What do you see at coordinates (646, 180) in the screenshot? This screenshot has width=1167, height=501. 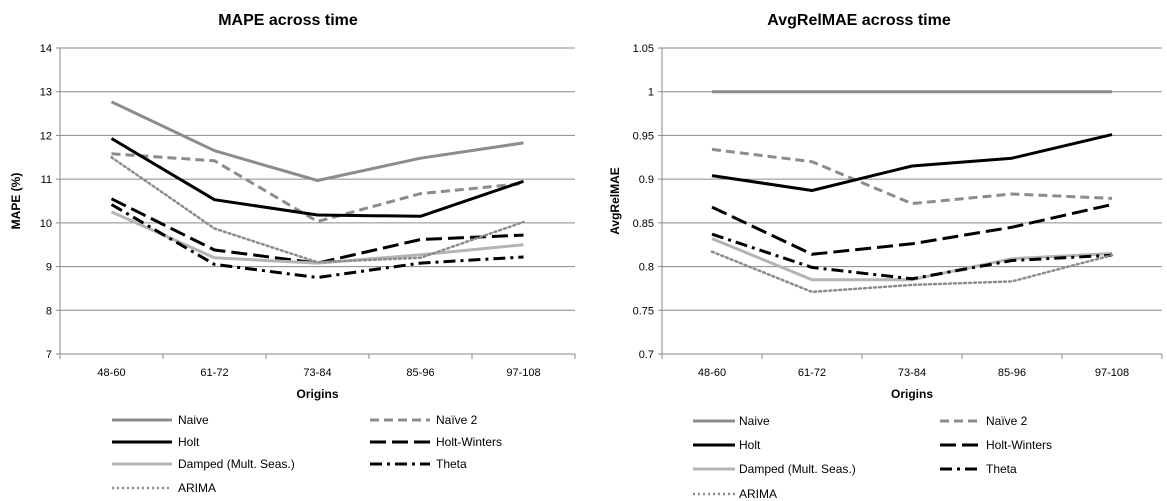 I see `y-tick-label: 0.9` at bounding box center [646, 180].